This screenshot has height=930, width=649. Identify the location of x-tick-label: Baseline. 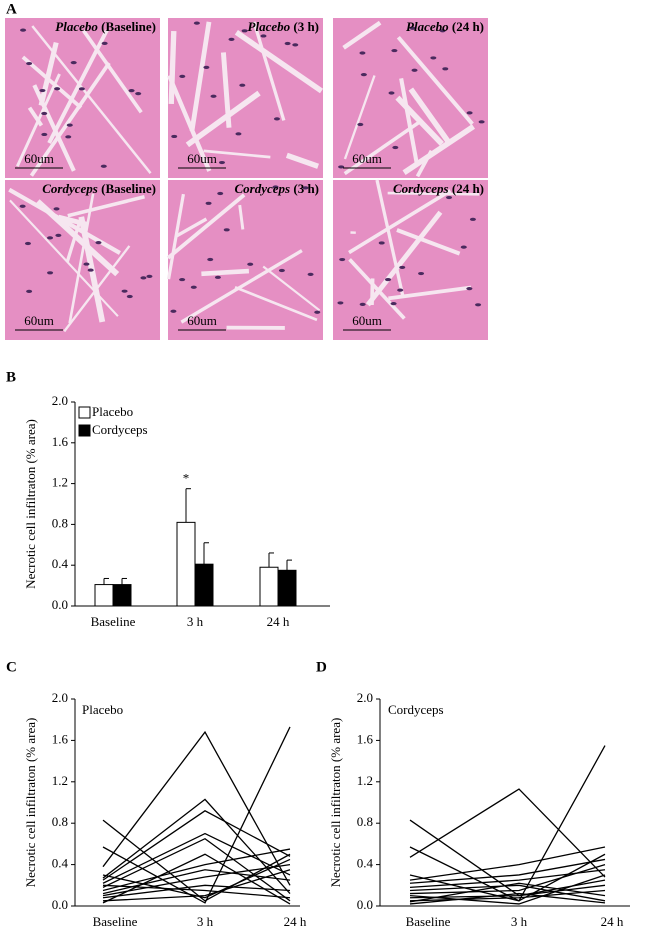
(428, 921).